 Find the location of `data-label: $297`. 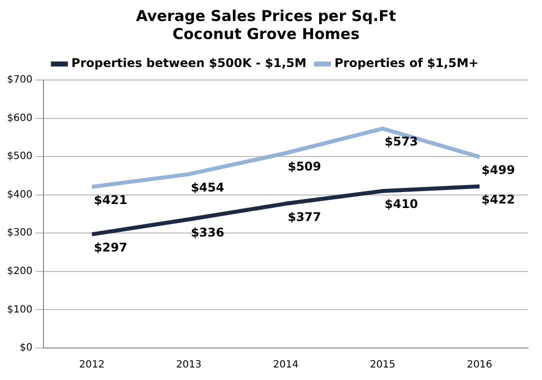

data-label: $297 is located at coordinates (111, 247).